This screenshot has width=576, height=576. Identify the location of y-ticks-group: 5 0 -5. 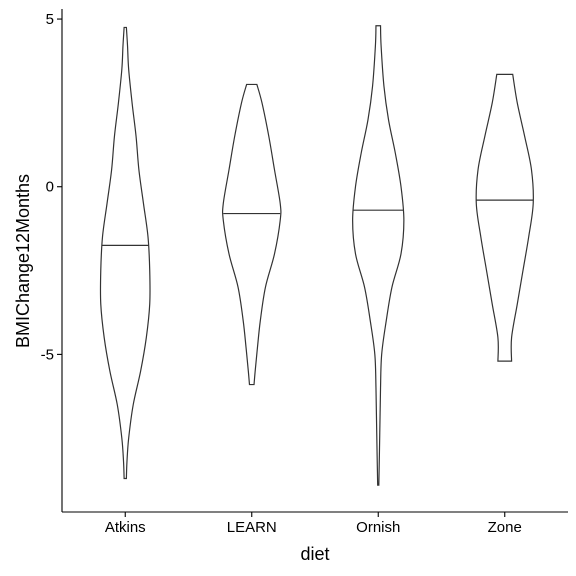
(51, 187).